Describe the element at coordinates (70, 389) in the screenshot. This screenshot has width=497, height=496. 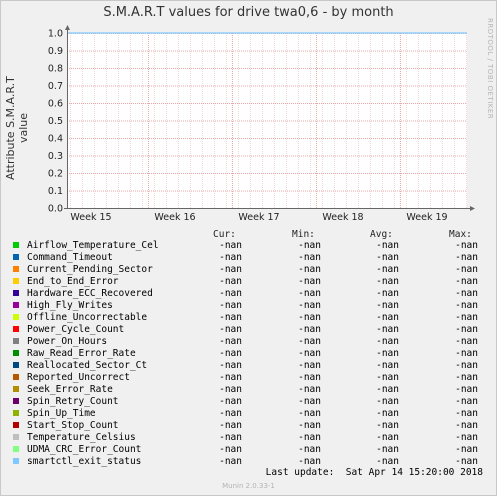
I see `legend-series-name: Seek_Error_Rate` at that location.